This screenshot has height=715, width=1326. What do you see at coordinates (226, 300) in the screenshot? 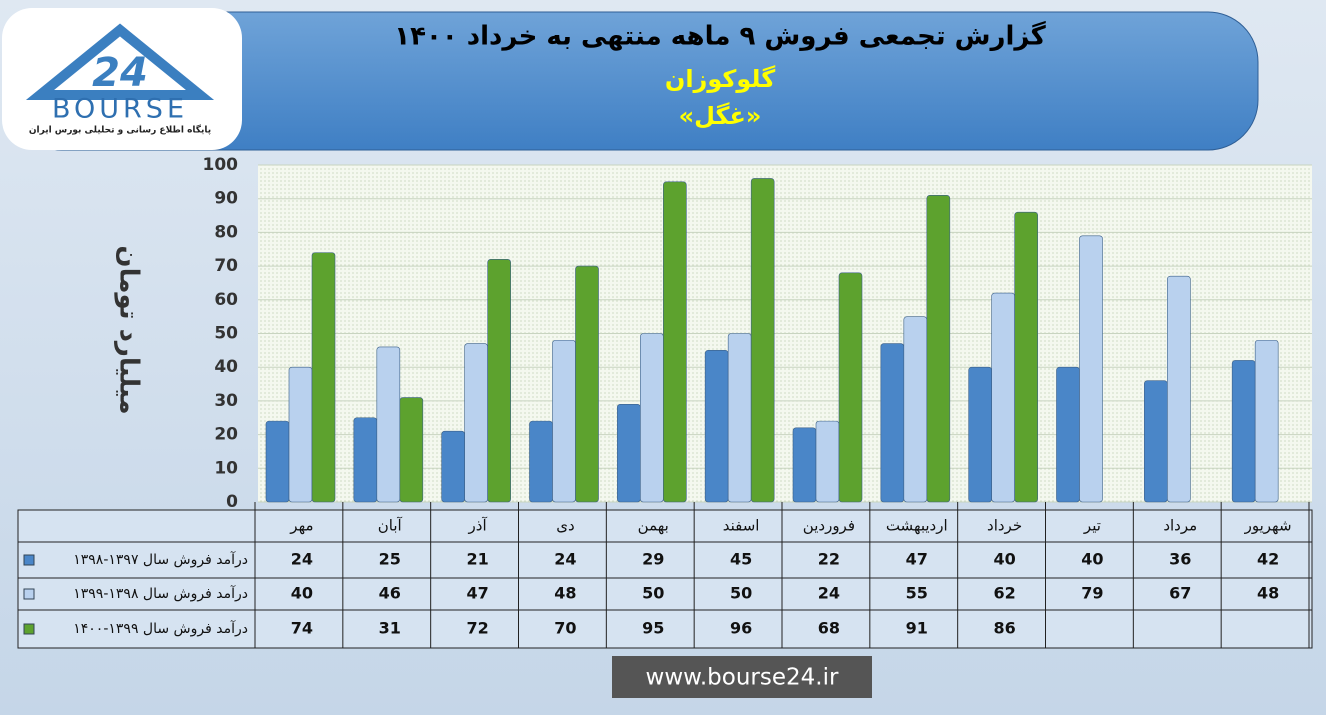
I see `y-tick-label: 60` at bounding box center [226, 300].